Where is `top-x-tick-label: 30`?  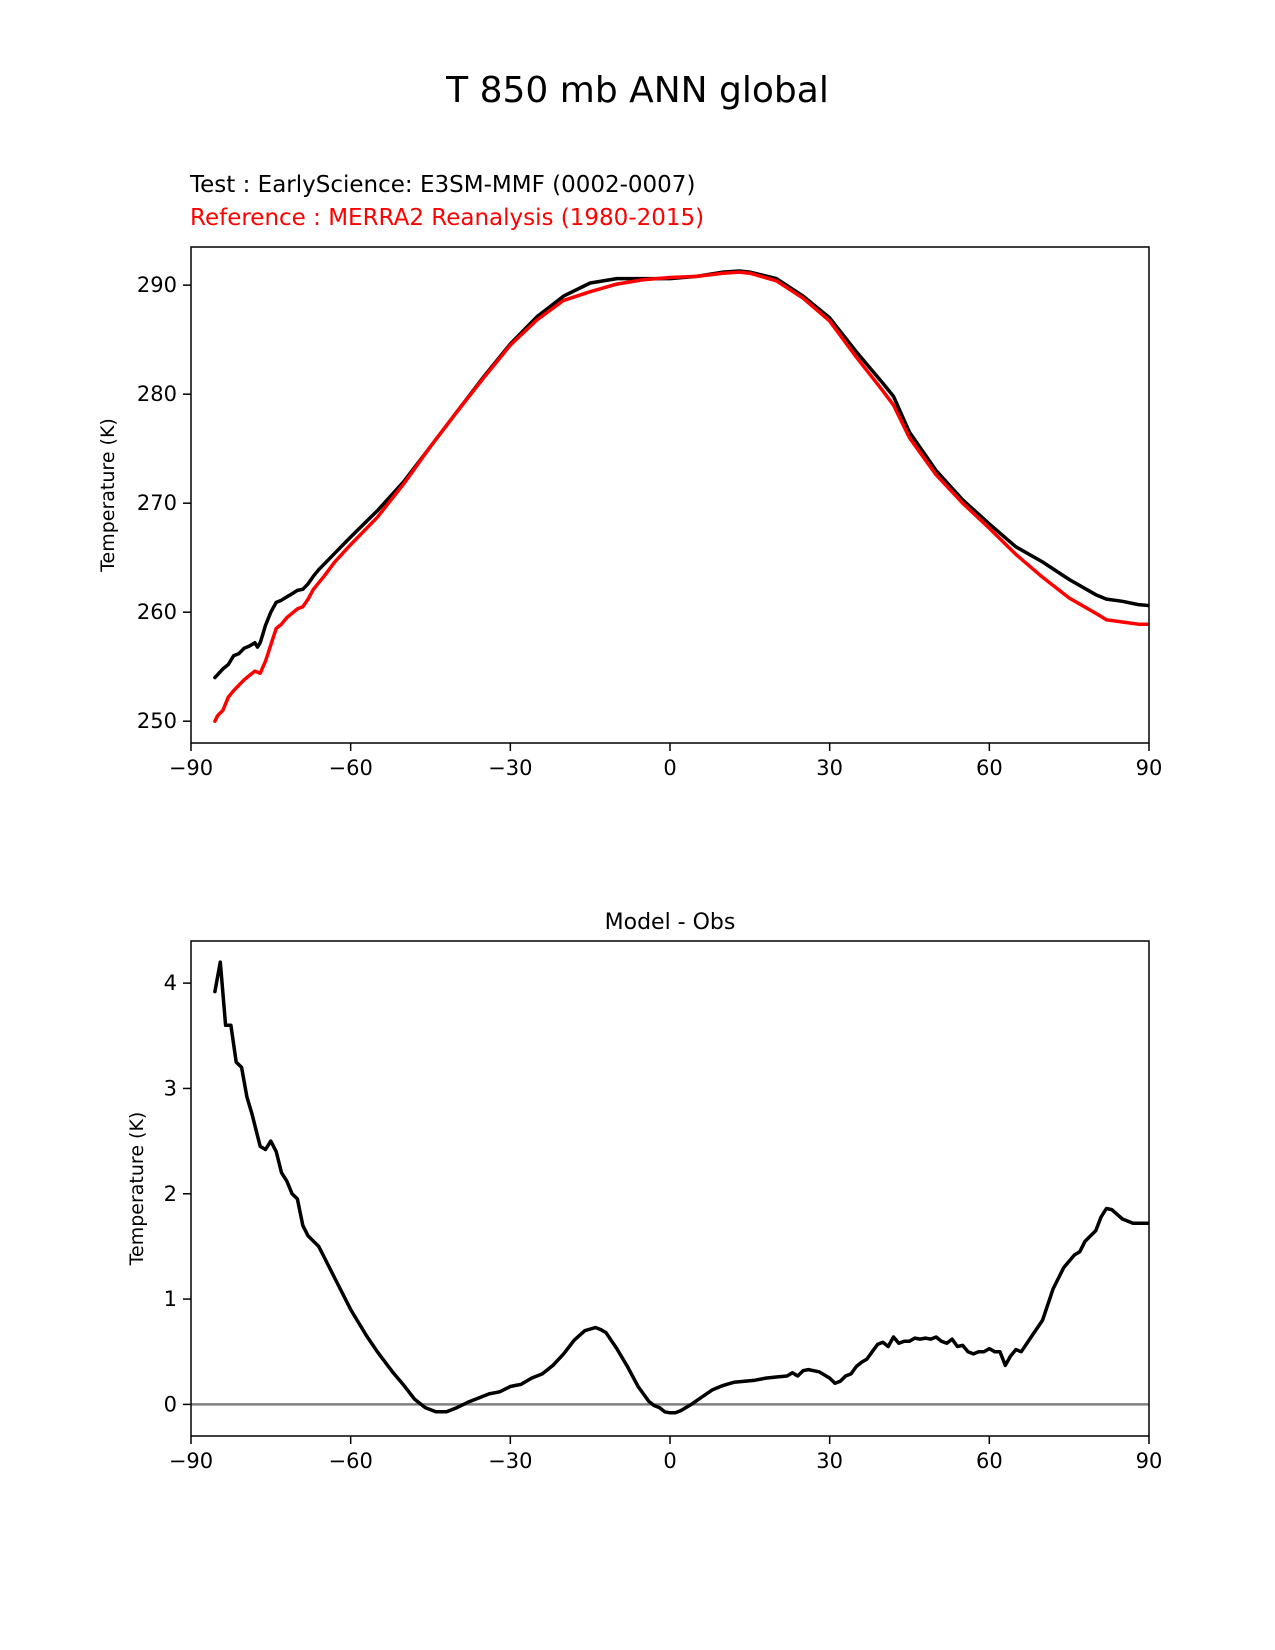
top-x-tick-label: 30 is located at coordinates (829, 768).